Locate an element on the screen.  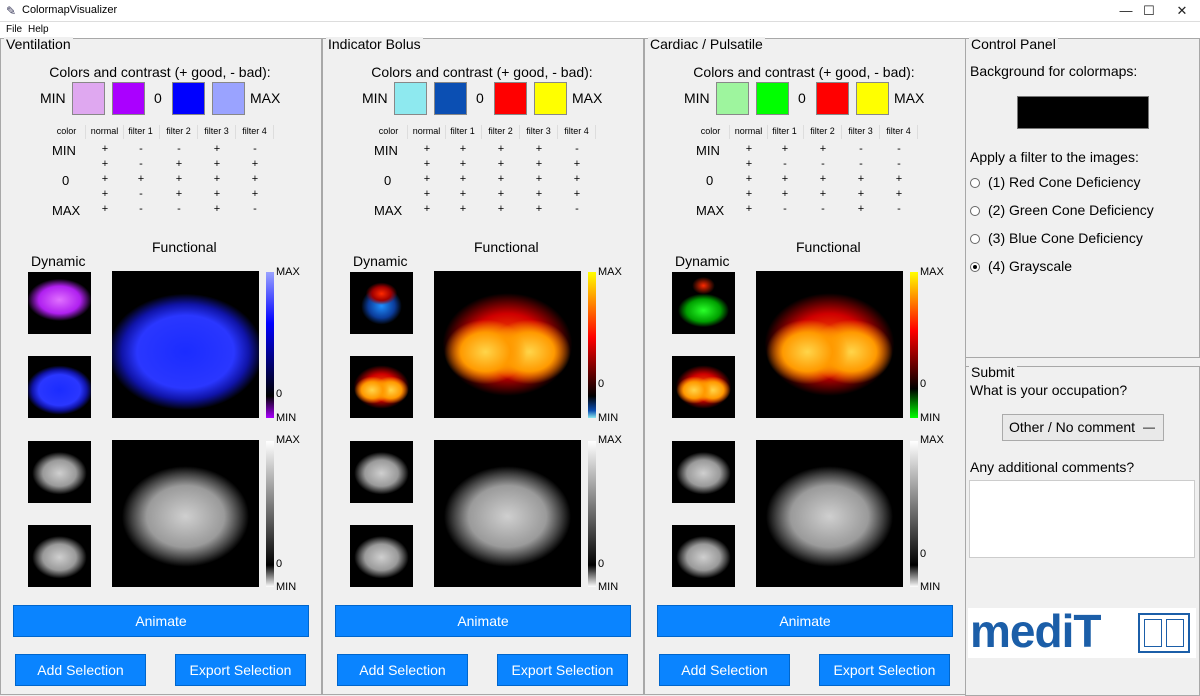
colorbar-max-label: MAX is located at coordinates (288, 440).